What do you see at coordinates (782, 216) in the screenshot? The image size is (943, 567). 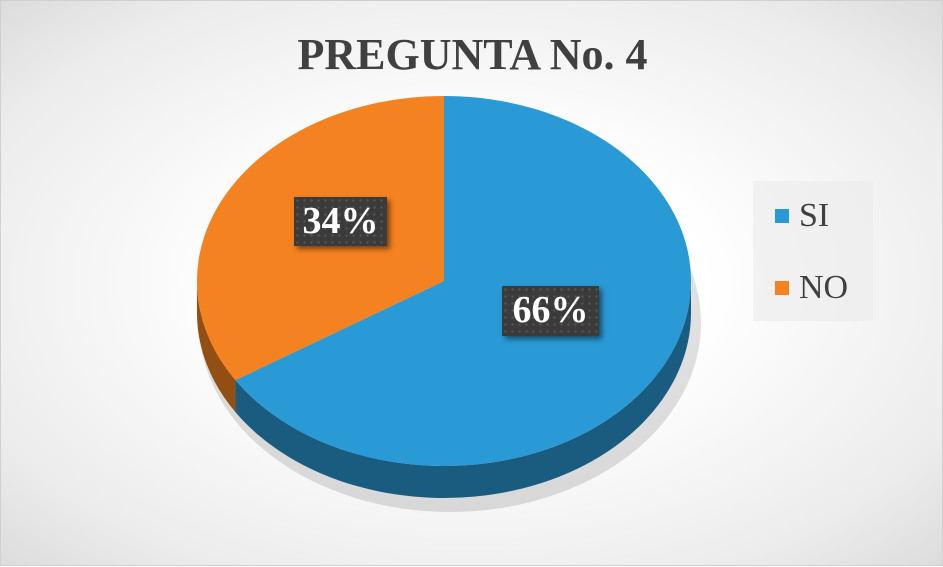 I see `legend-swatch-si` at bounding box center [782, 216].